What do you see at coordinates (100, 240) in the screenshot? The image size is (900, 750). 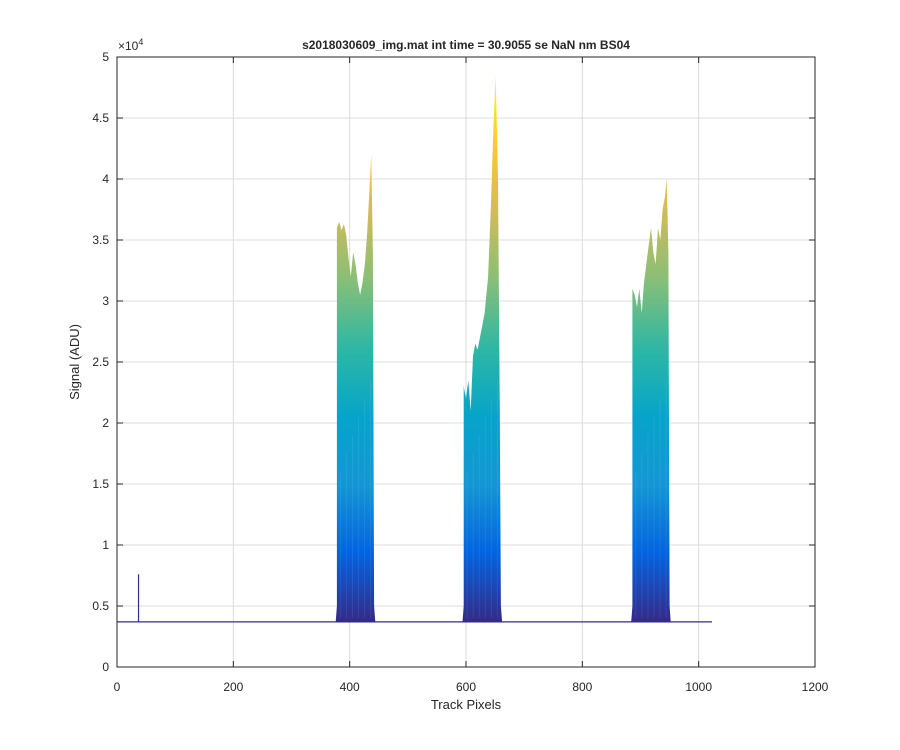 I see `y-tick-label: 3.5` at bounding box center [100, 240].